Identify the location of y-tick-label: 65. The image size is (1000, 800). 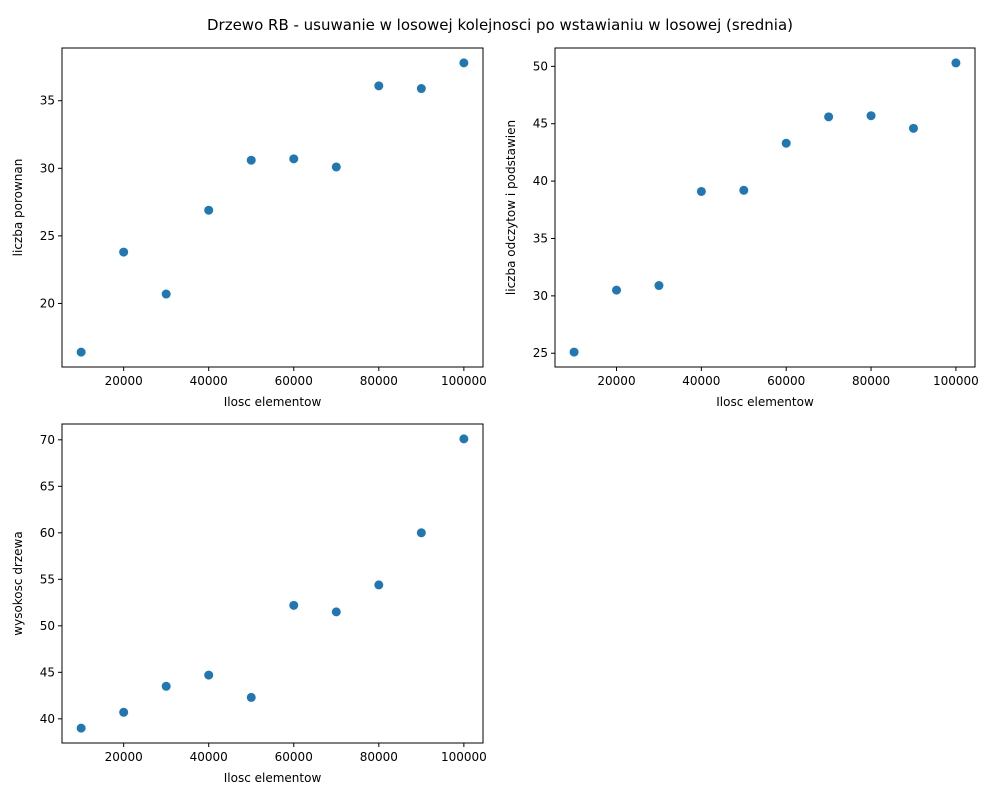
(47, 486).